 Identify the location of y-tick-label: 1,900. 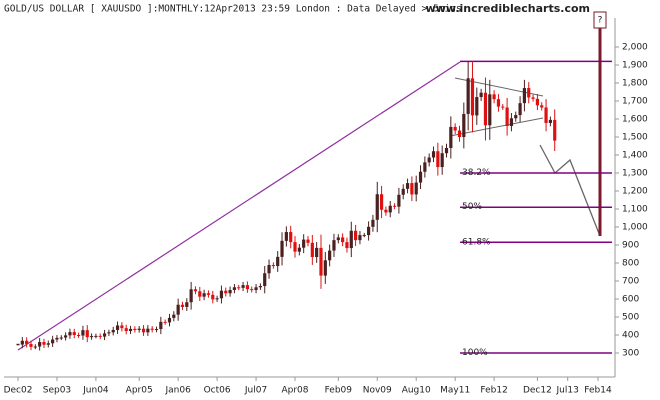
(635, 66).